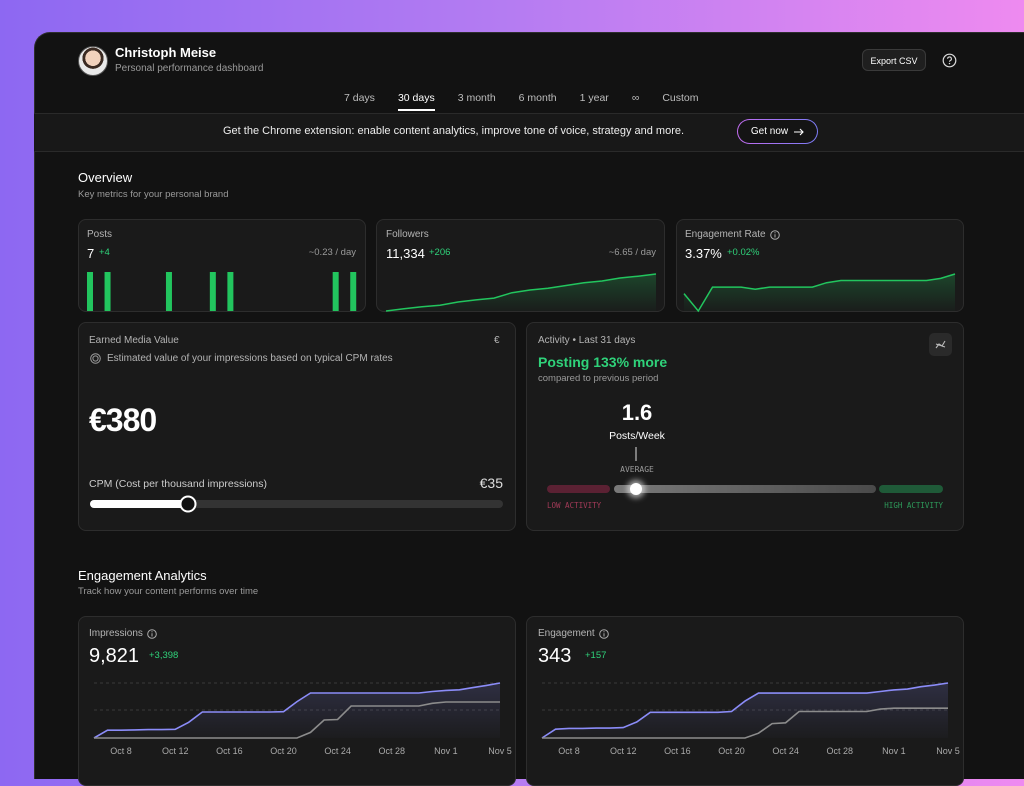 The width and height of the screenshot is (1024, 786). I want to click on card-label: Engagement Rate, so click(732, 234).